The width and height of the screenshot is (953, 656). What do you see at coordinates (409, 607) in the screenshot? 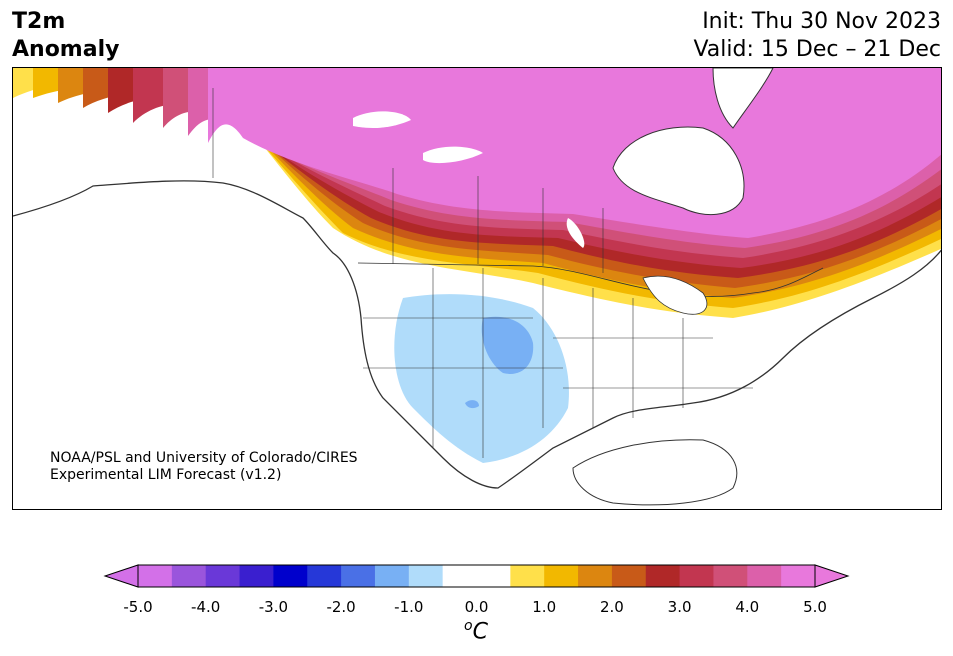
I see `colorbar-tick-label: -1.0` at bounding box center [409, 607].